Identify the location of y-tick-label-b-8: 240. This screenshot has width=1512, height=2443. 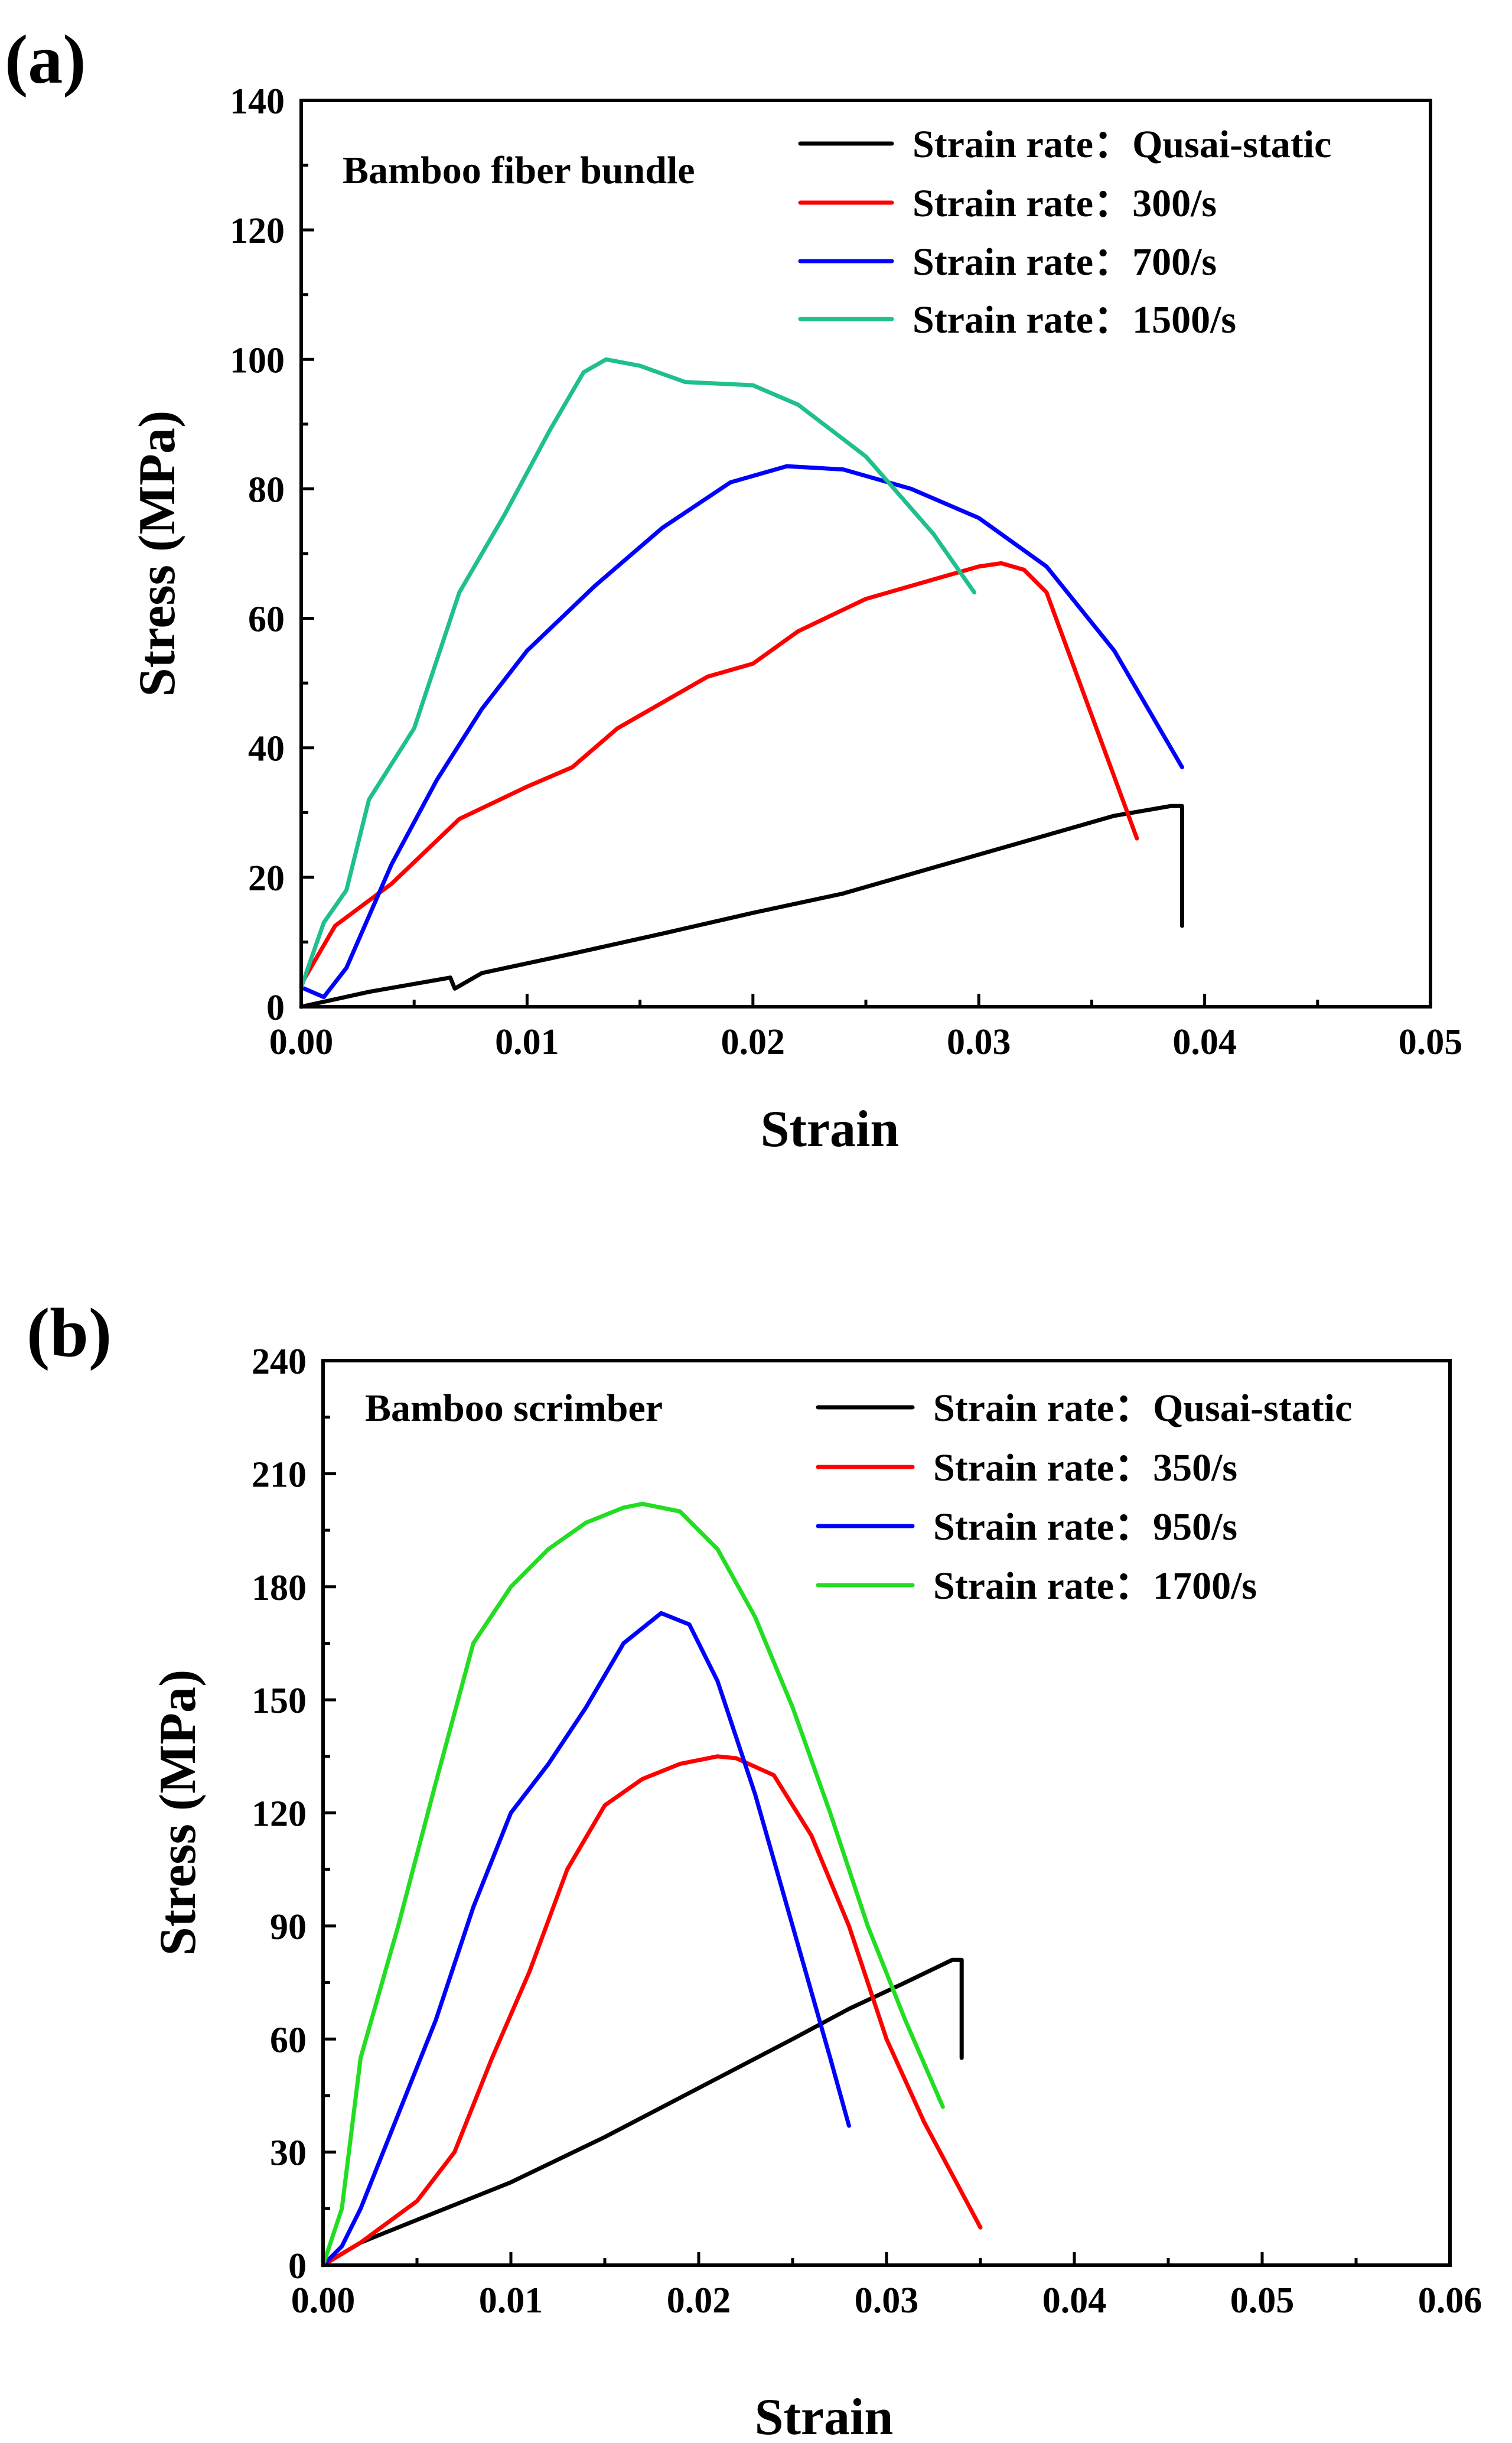
(279, 1362).